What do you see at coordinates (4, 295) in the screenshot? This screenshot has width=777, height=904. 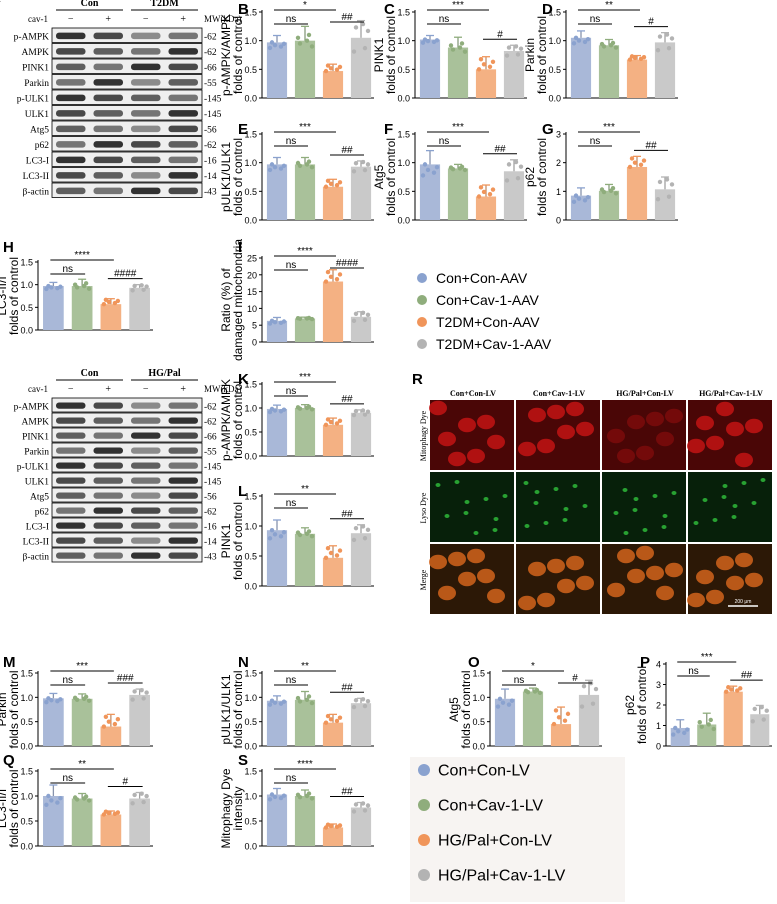 I see `y-axis-label: LC3-II/I` at bounding box center [4, 295].